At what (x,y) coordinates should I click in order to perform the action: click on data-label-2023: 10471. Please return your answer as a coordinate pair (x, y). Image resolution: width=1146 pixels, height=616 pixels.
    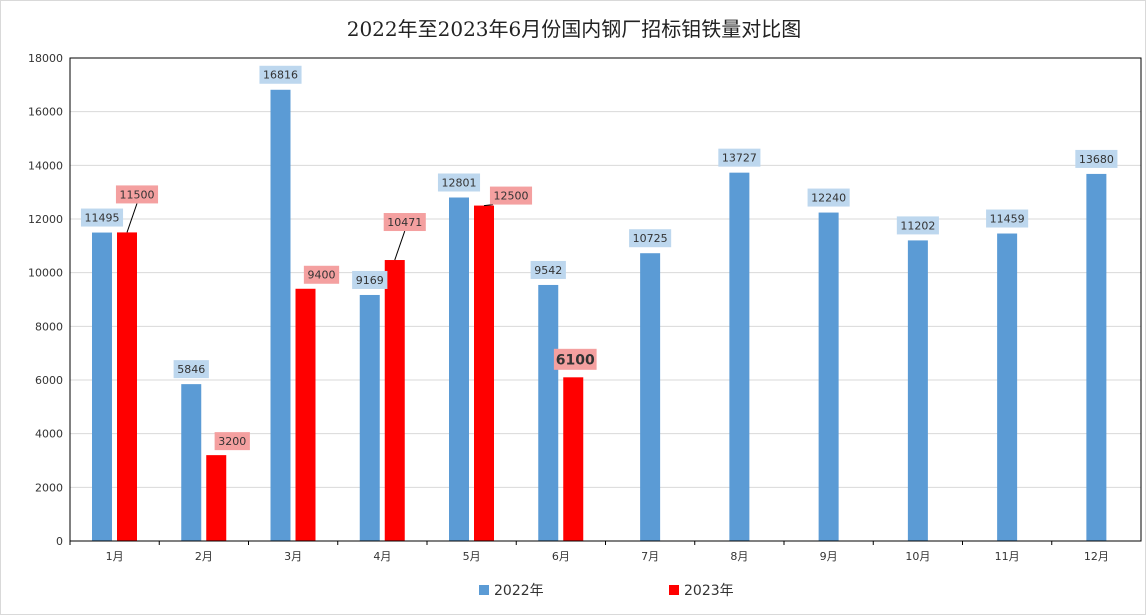
    Looking at the image, I should click on (404, 222).